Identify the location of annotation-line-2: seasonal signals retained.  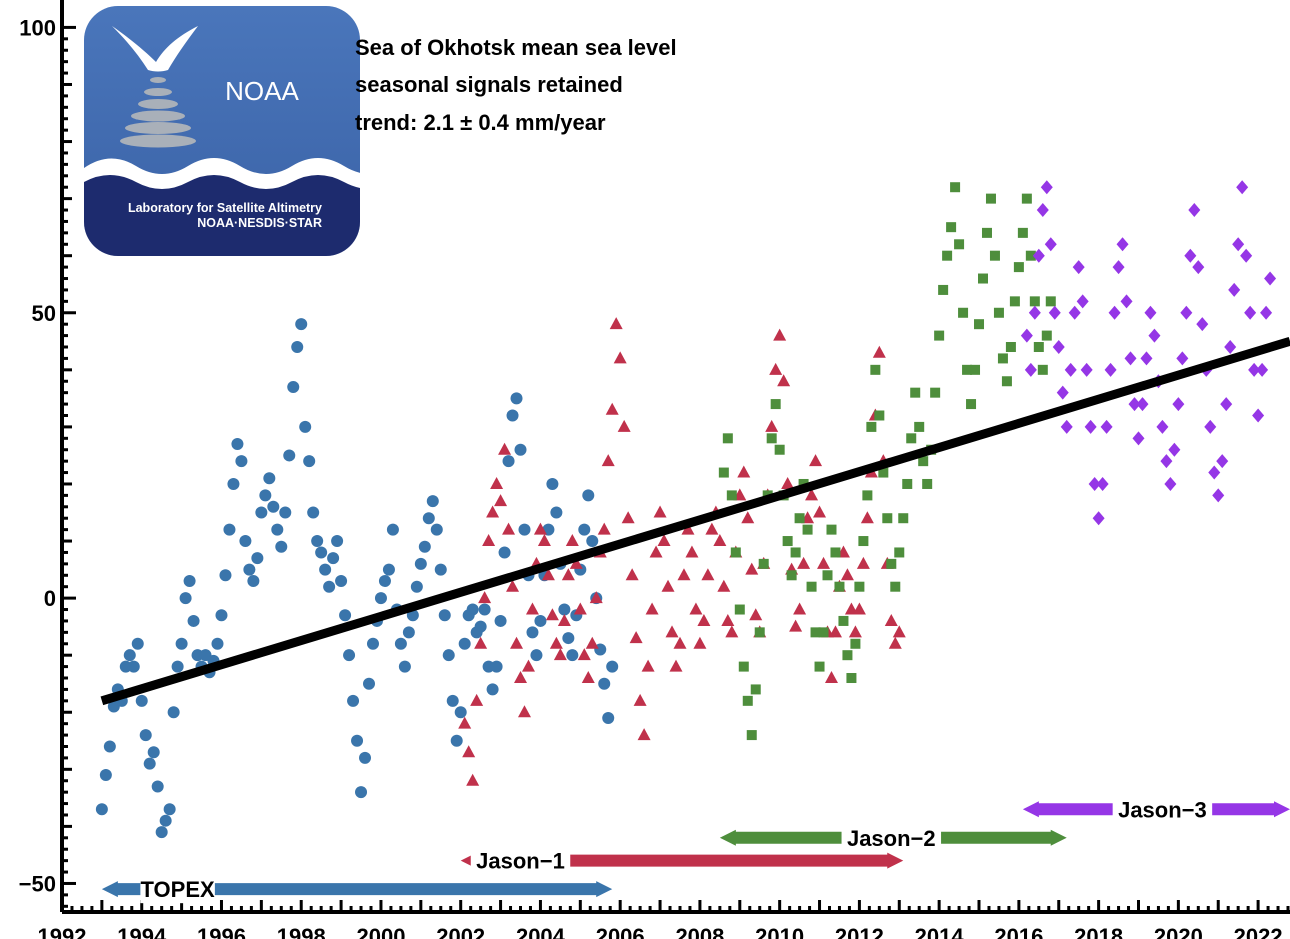
(489, 84).